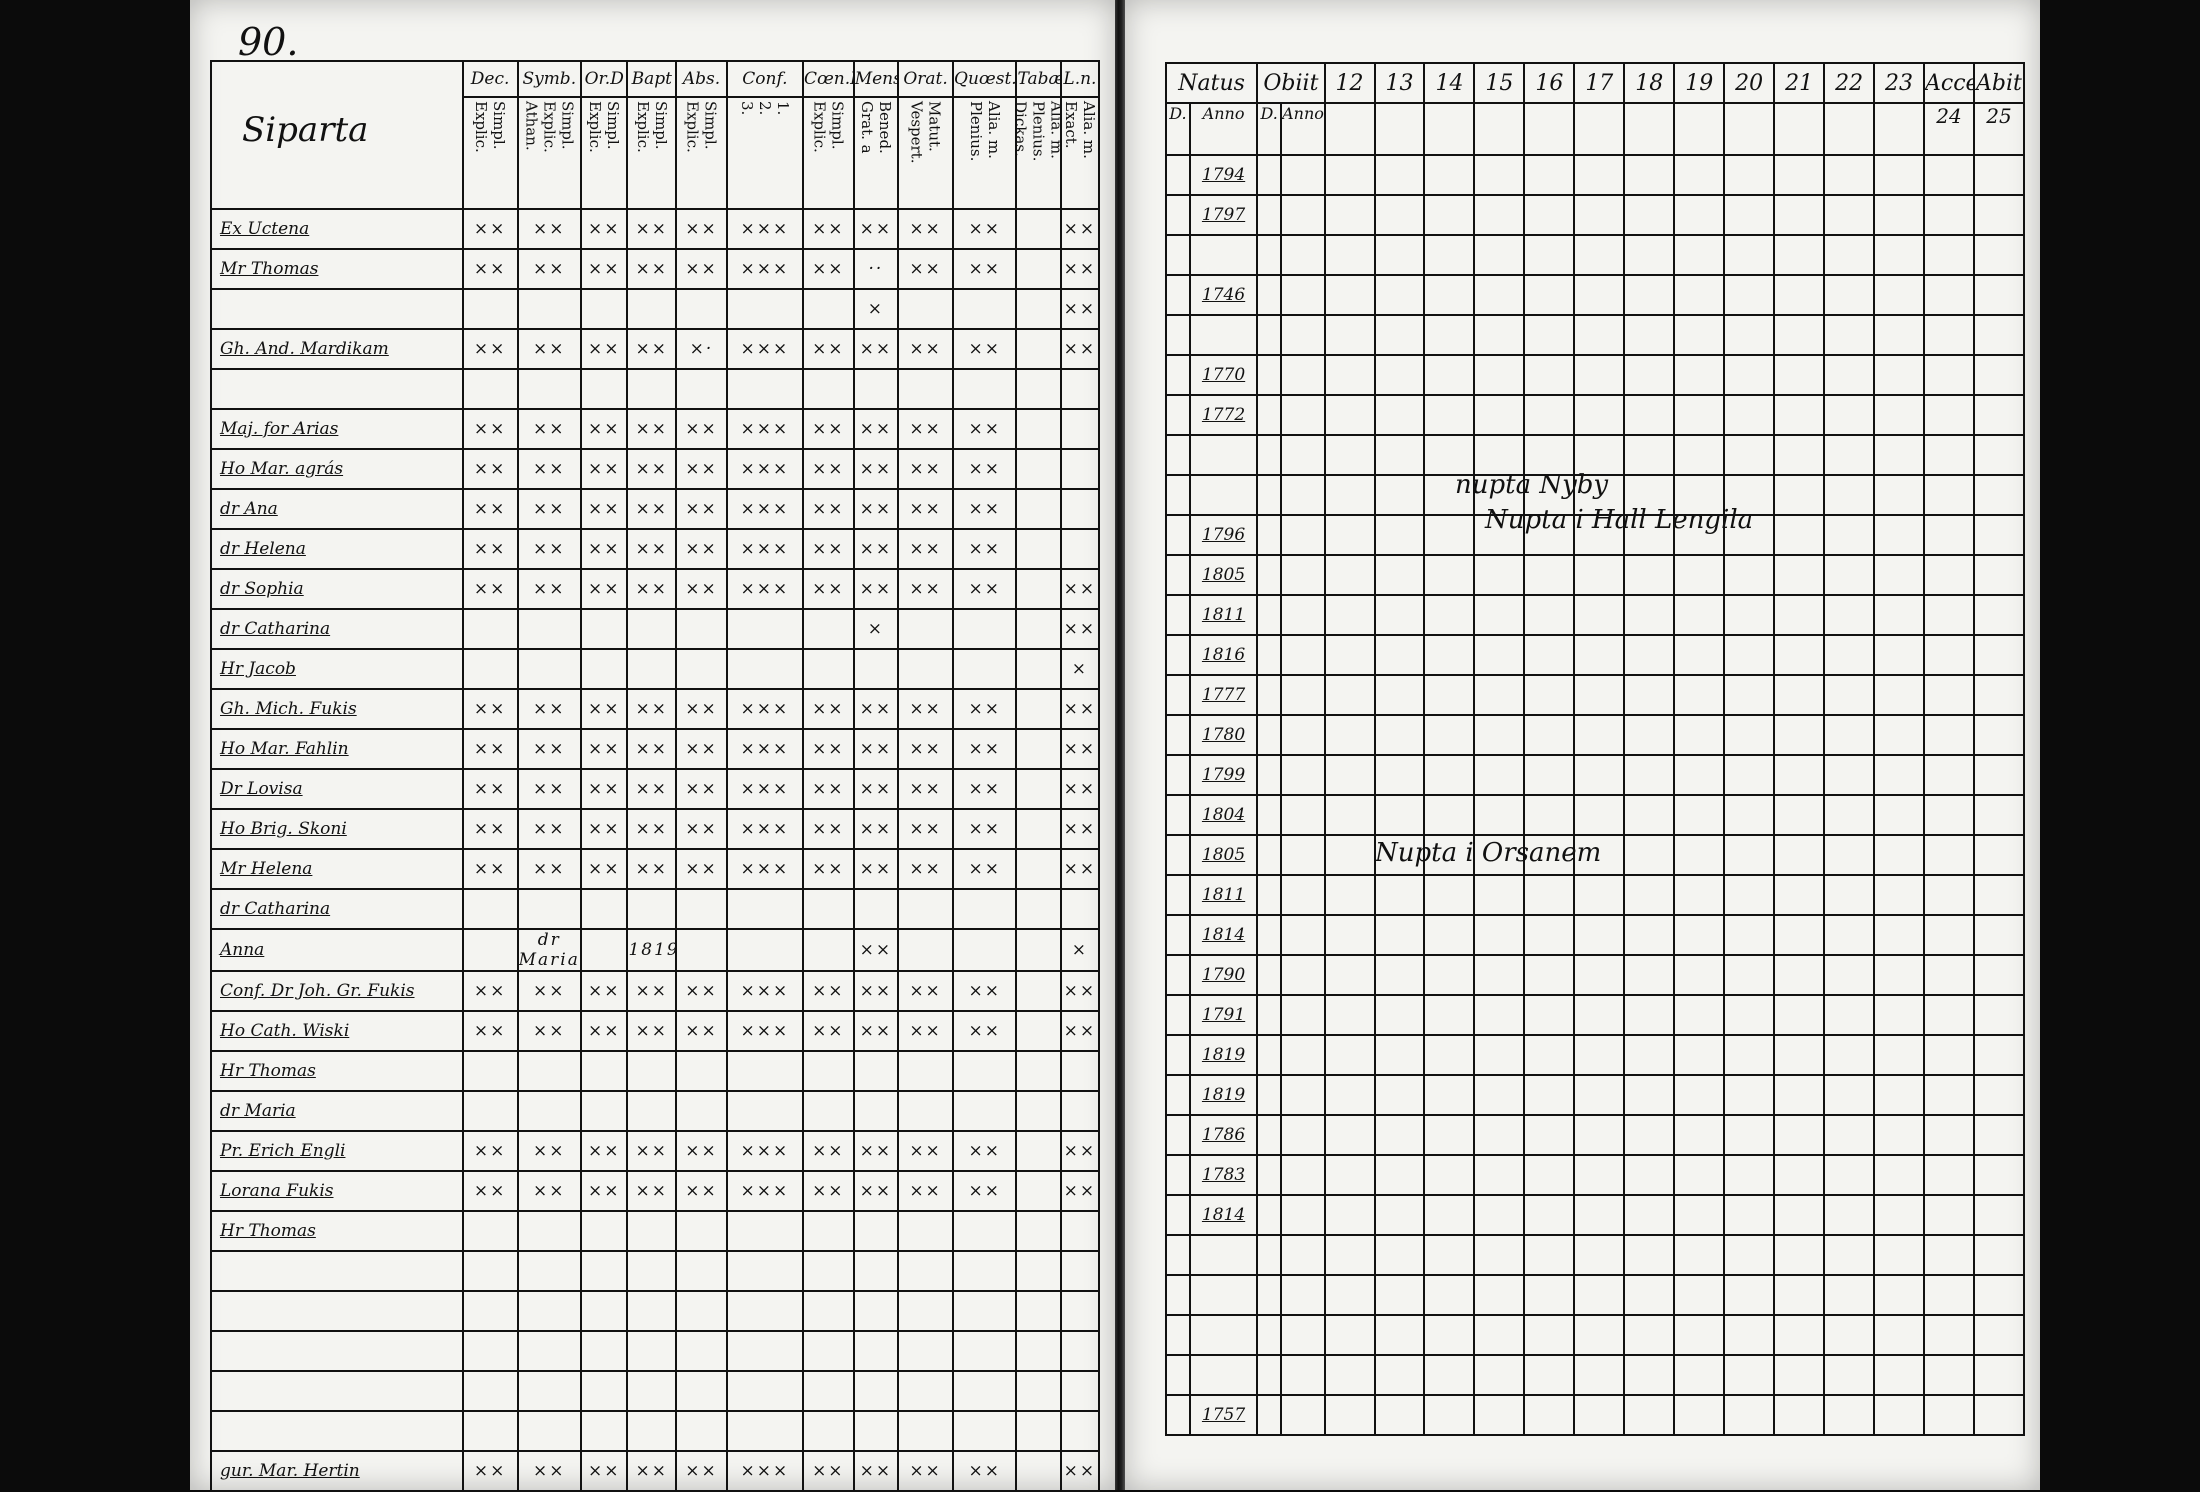 The image size is (2200, 1492). What do you see at coordinates (876, 309) in the screenshot?
I see `tally-mark: ×` at bounding box center [876, 309].